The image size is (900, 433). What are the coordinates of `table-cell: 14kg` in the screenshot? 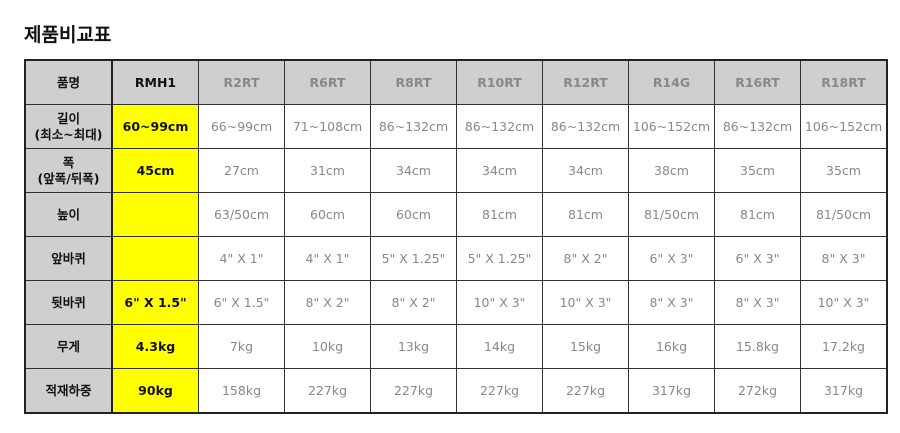 It's located at (499, 346).